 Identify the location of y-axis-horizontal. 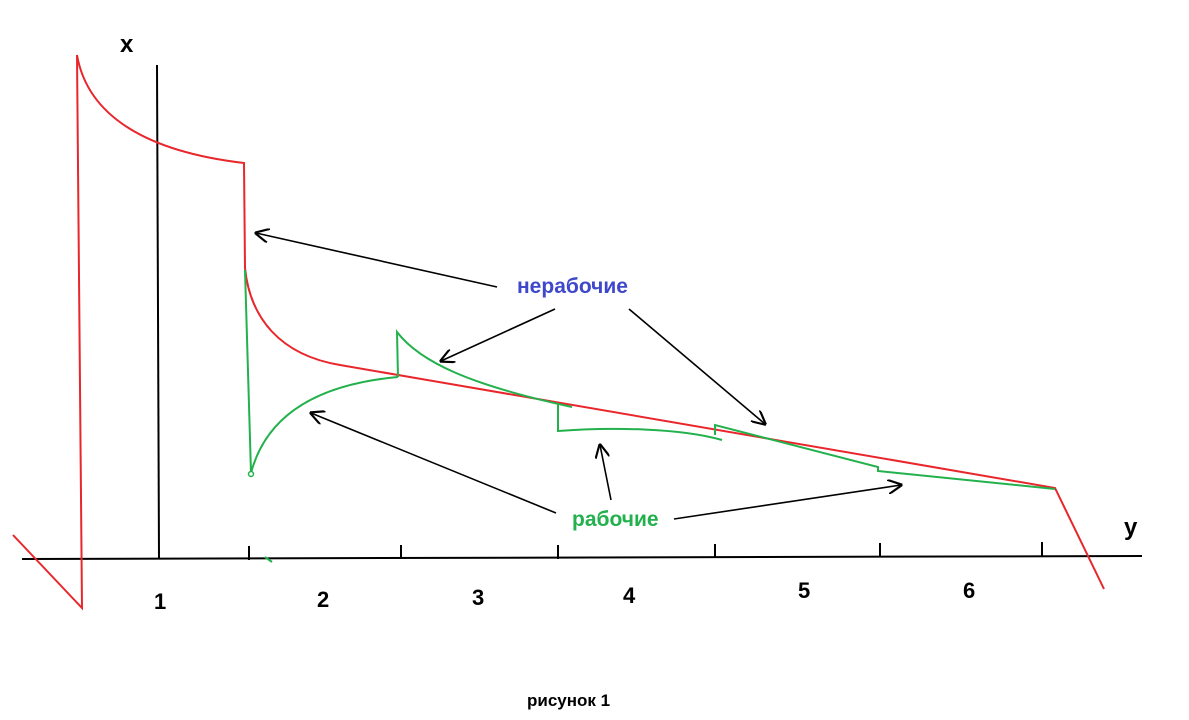
(582, 557).